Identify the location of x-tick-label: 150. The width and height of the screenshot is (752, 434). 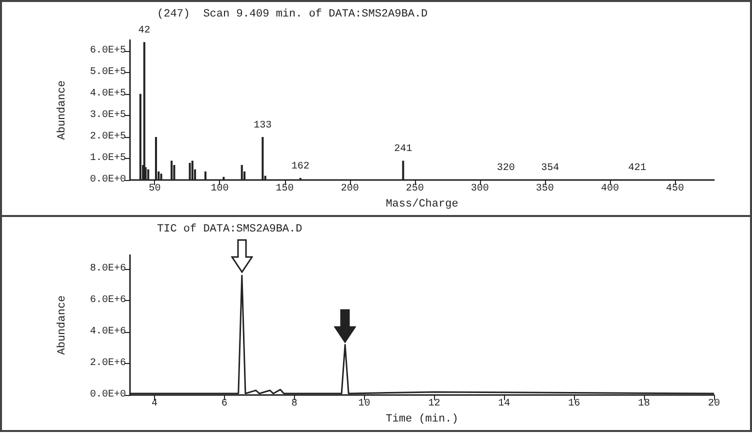
(285, 189).